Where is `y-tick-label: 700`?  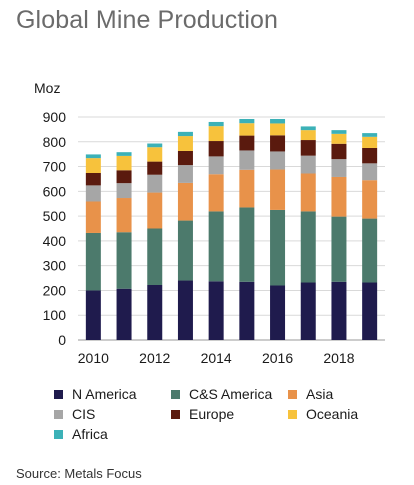 y-tick-label: 700 is located at coordinates (55, 167).